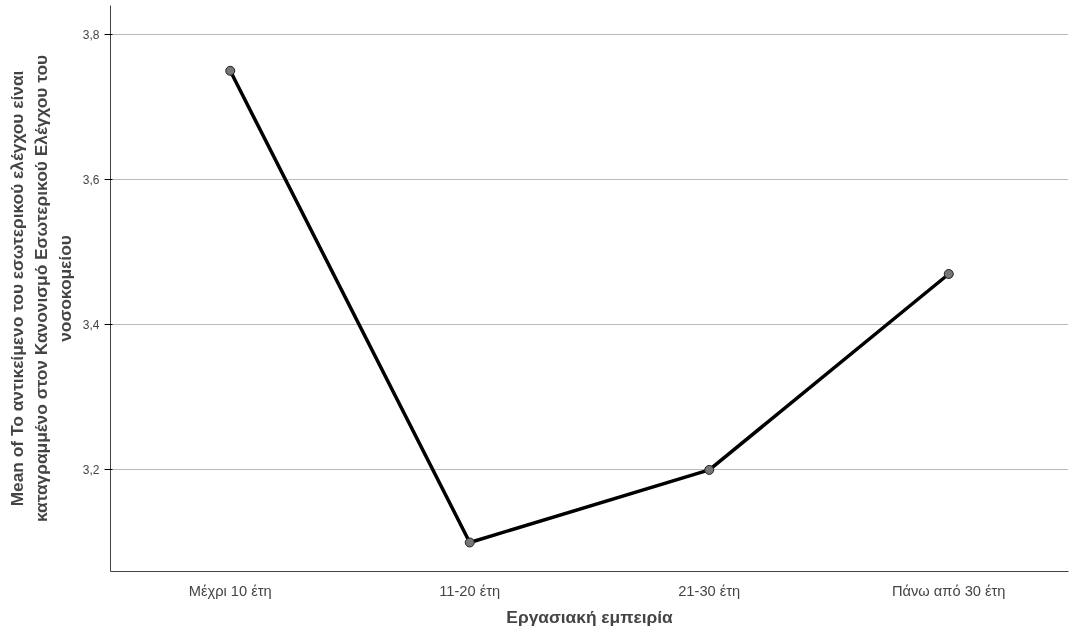 The width and height of the screenshot is (1073, 641). What do you see at coordinates (589, 616) in the screenshot?
I see `x-axis-title: Εργασιακή εμπειρία` at bounding box center [589, 616].